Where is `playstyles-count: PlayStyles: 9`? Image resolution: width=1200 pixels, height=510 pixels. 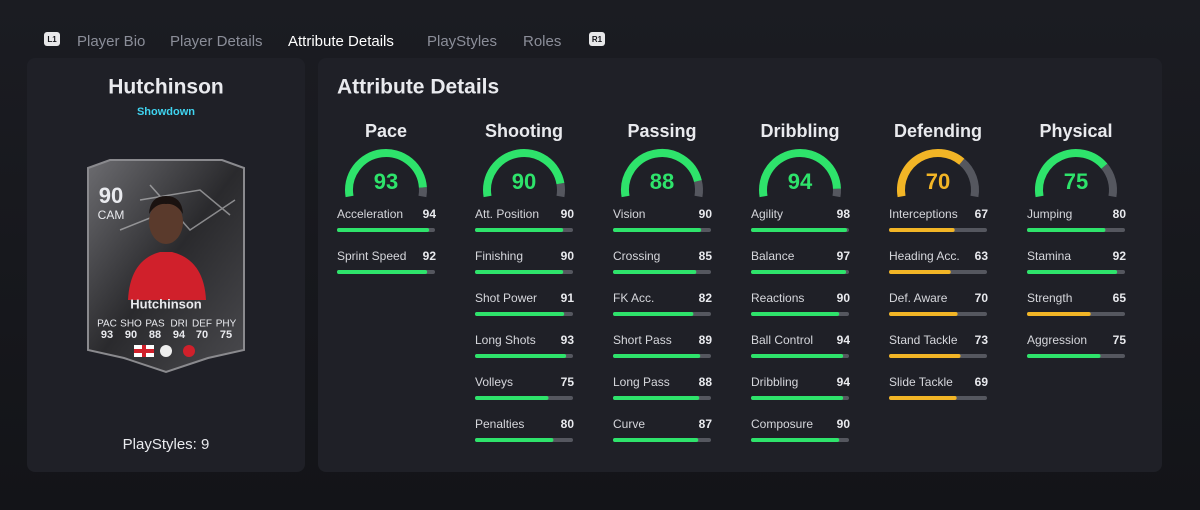 playstyles-count: PlayStyles: 9 is located at coordinates (166, 444).